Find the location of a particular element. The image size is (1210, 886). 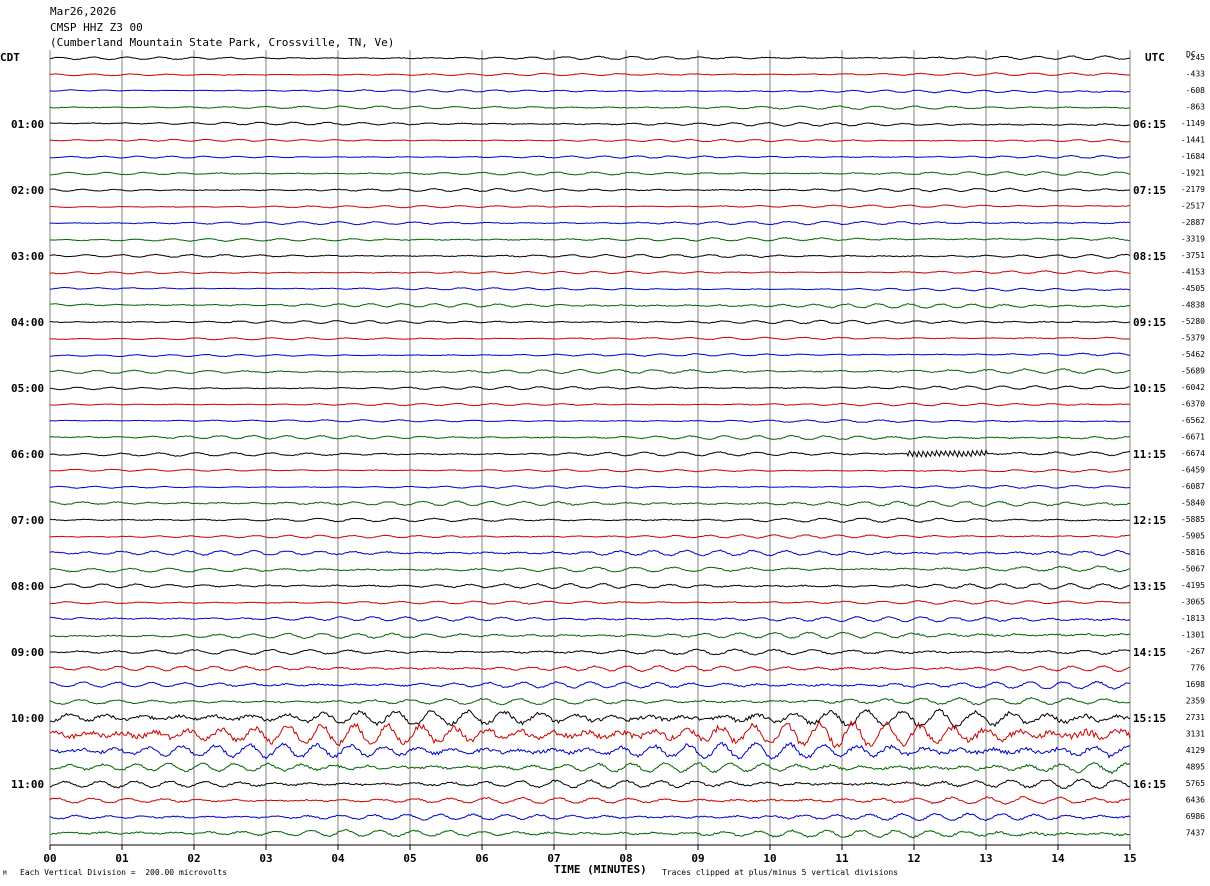

right-hour-label: 16:15 is located at coordinates (1149, 784).